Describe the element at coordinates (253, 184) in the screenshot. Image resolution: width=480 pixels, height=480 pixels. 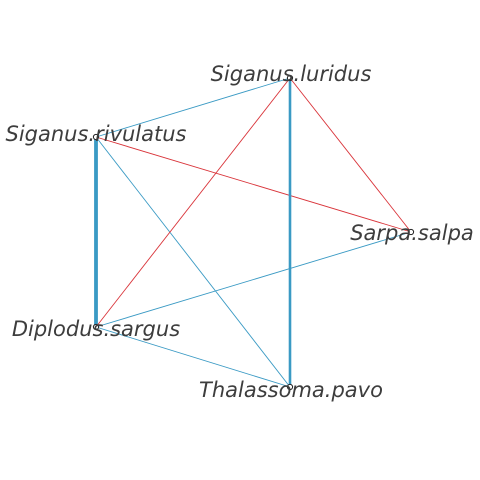
I see `edge-rivulatus-salpa` at that location.